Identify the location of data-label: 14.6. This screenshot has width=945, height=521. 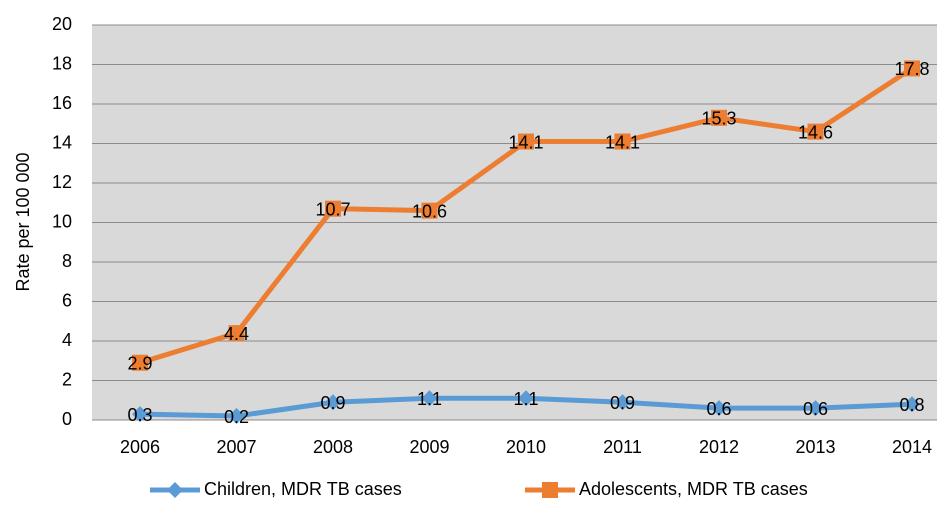
(815, 132).